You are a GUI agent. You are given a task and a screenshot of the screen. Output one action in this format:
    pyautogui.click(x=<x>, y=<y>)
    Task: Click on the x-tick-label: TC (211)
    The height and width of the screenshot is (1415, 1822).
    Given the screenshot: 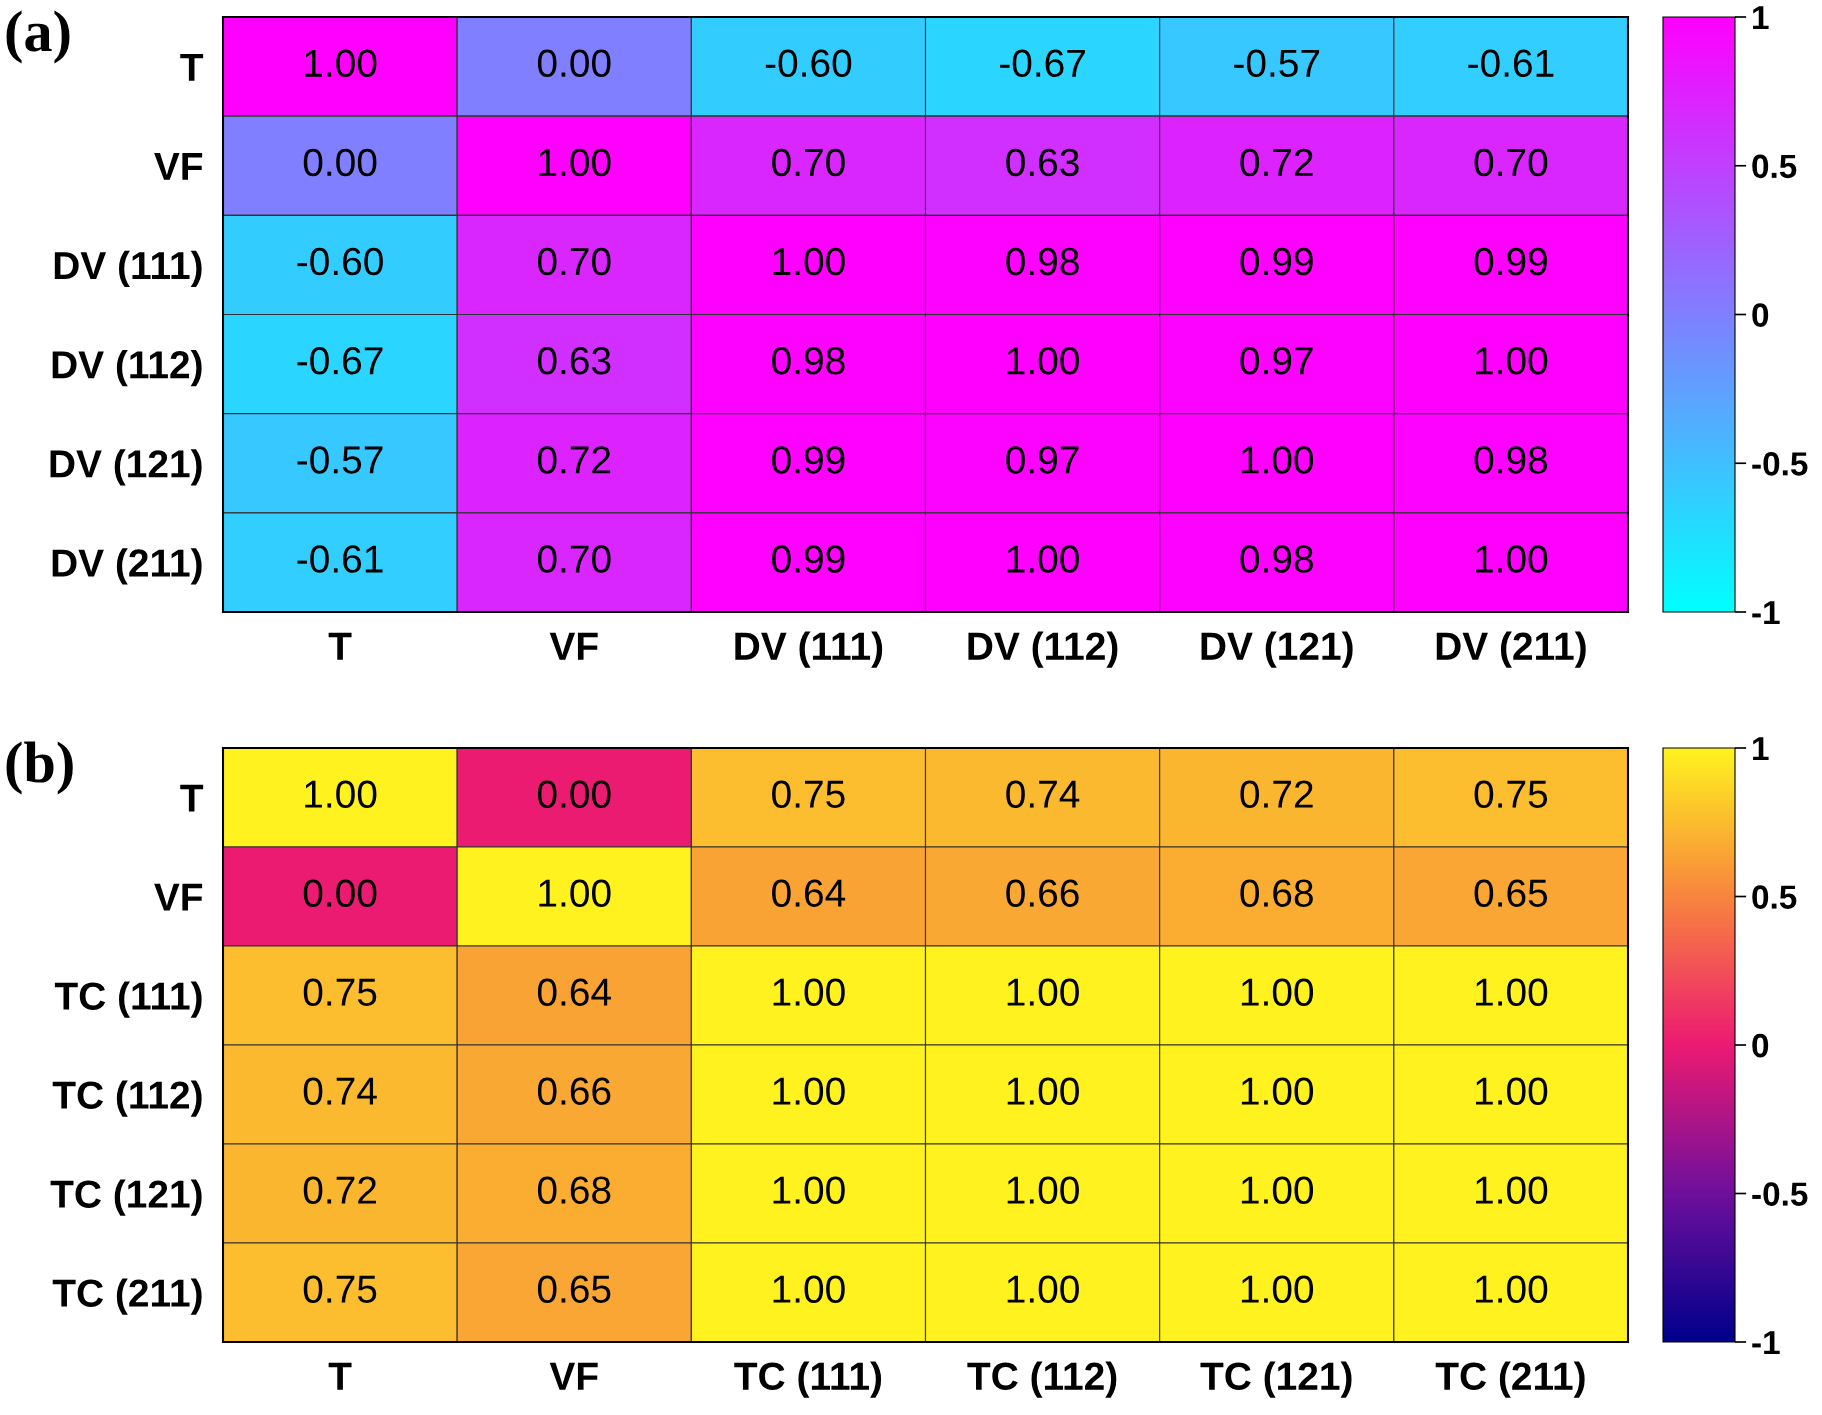 What is the action you would take?
    pyautogui.click(x=1510, y=1379)
    